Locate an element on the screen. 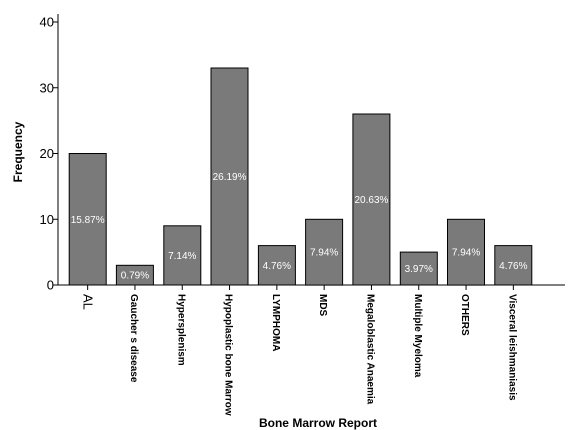  x-tick-label: MDS is located at coordinates (322, 305).